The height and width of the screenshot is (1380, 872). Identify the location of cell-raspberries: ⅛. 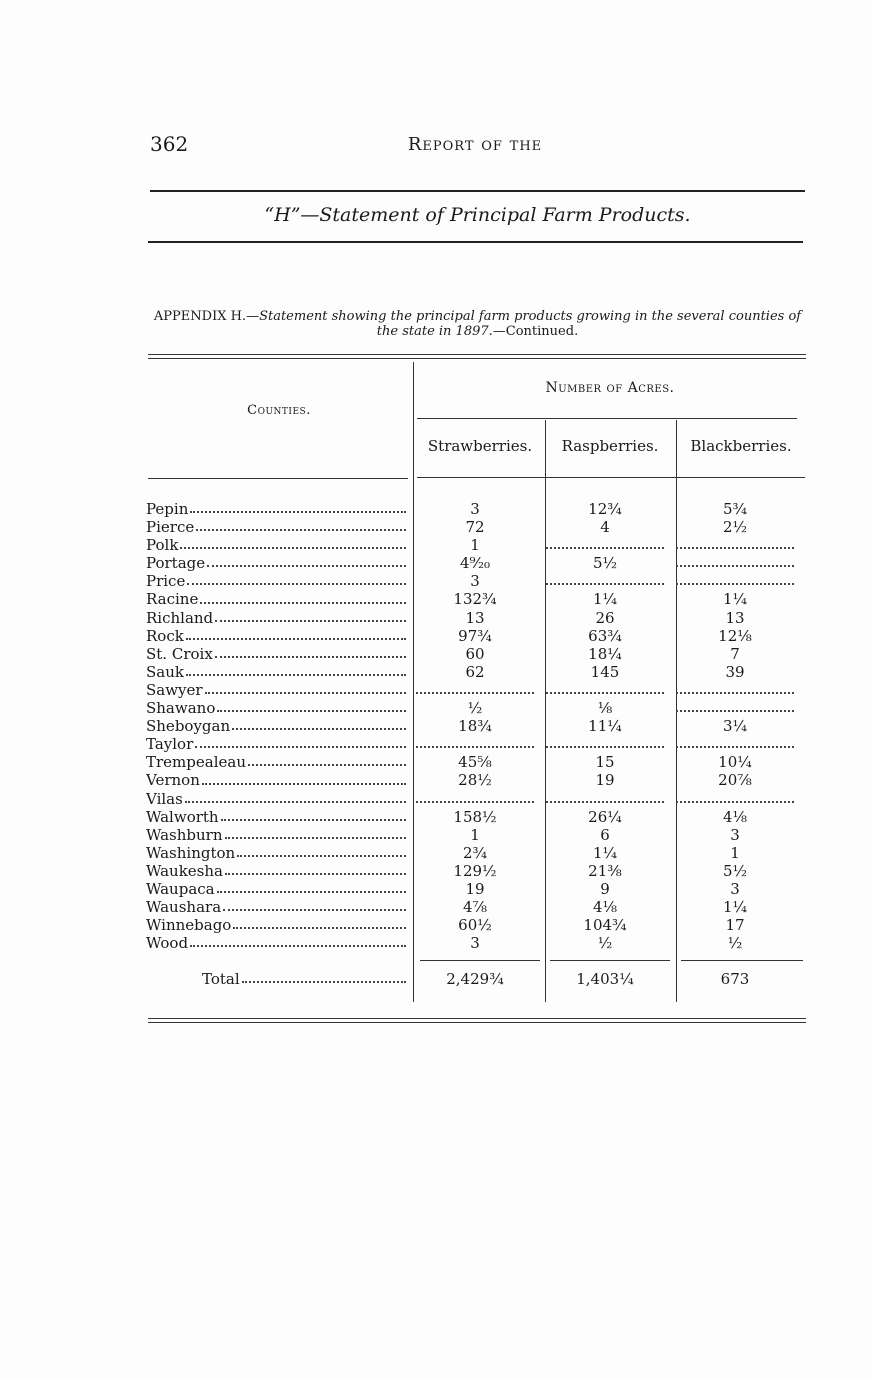
(605, 708).